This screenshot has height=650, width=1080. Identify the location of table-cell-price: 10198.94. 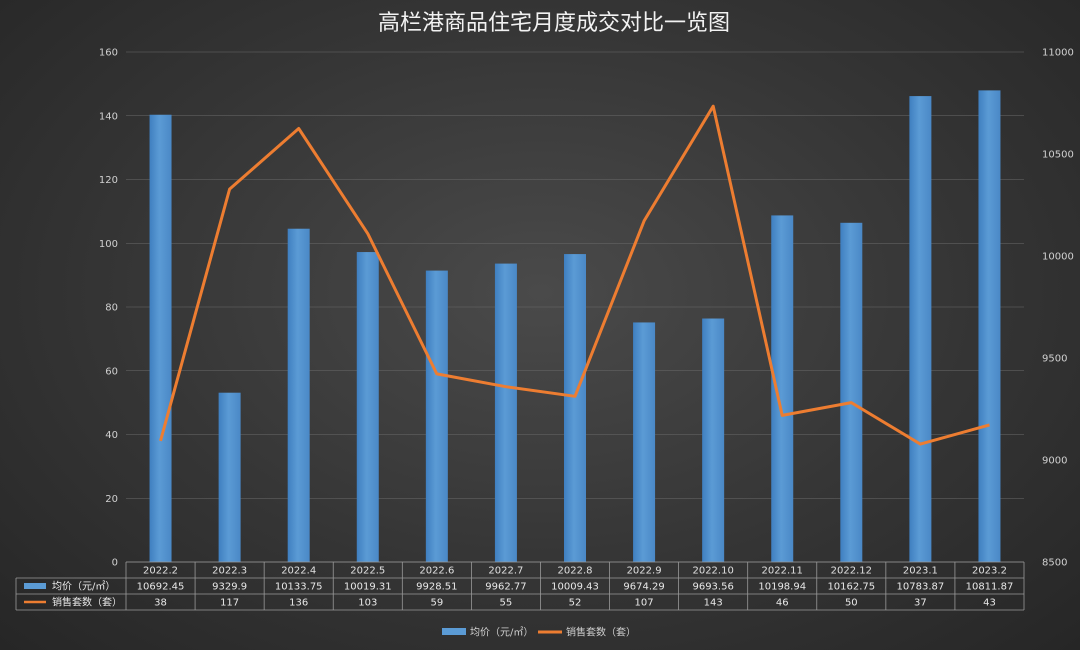
(782, 587).